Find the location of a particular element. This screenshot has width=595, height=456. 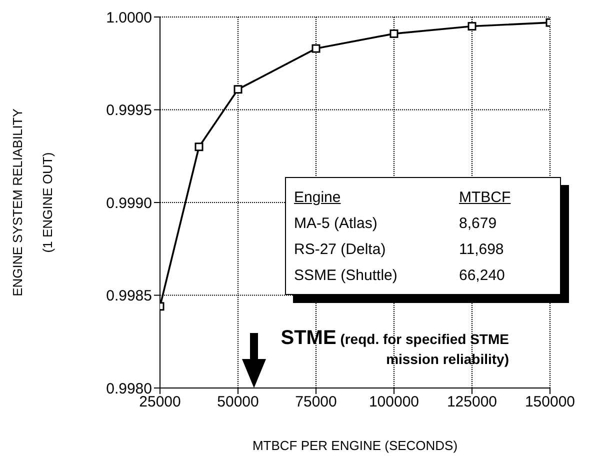

x-tick-label: 150000 is located at coordinates (550, 402).